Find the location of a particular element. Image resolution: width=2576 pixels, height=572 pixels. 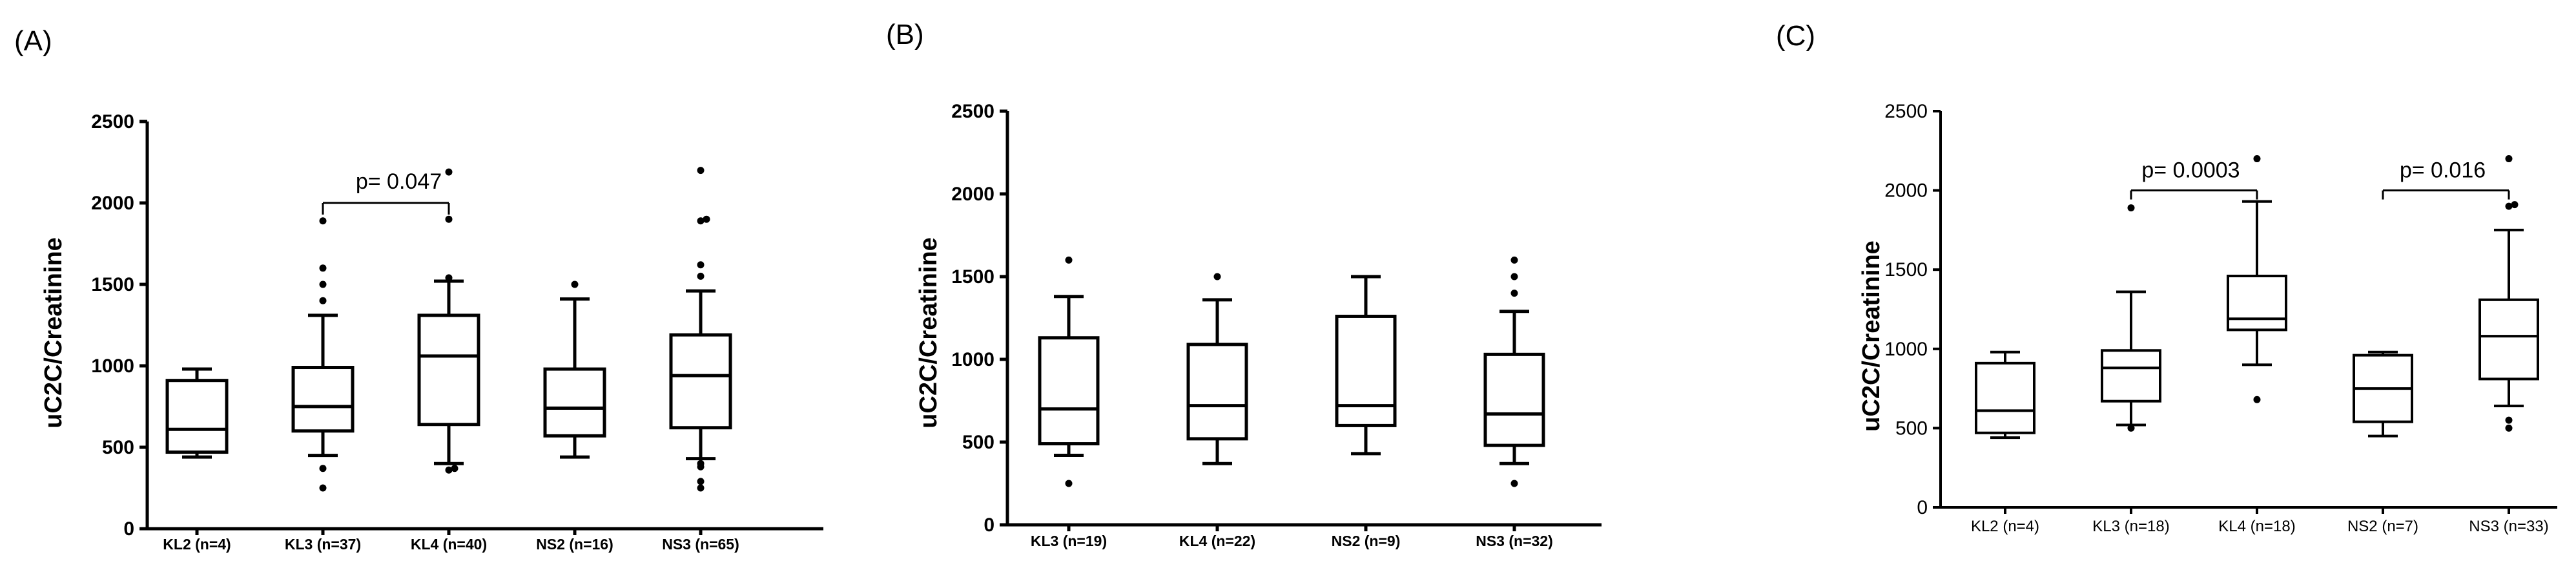

box-kl2 is located at coordinates (2005, 395).